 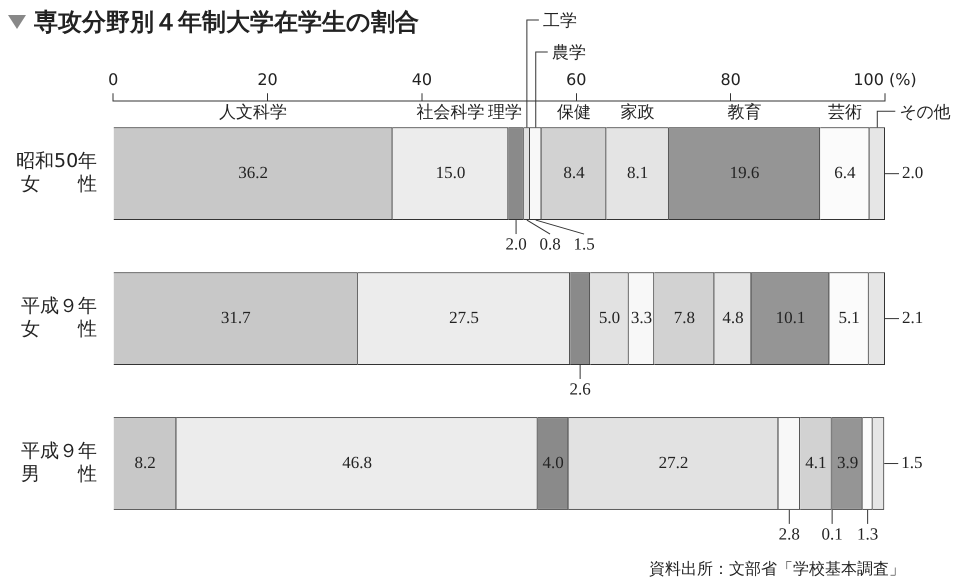 What do you see at coordinates (924, 112) in the screenshot?
I see `series-label: その他` at bounding box center [924, 112].